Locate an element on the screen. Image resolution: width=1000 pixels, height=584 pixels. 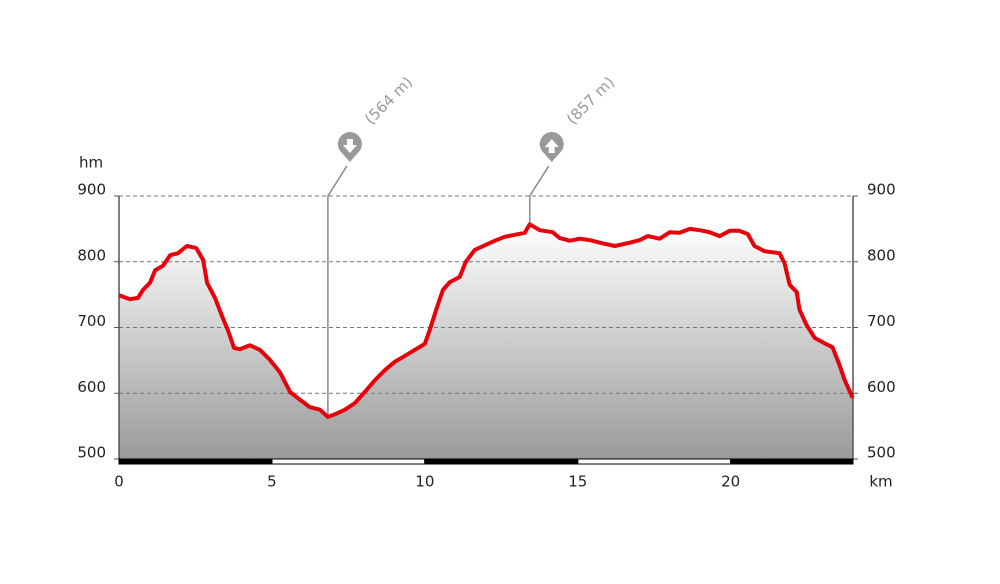
y-tick-label: 600 is located at coordinates (91, 387).